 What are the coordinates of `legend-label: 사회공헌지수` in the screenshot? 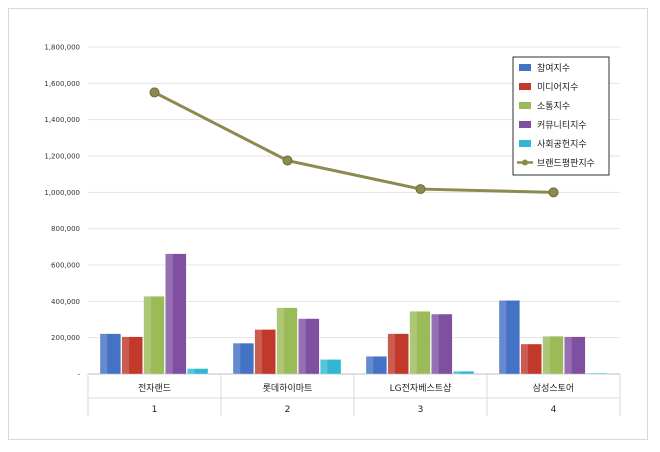 It's located at (562, 144).